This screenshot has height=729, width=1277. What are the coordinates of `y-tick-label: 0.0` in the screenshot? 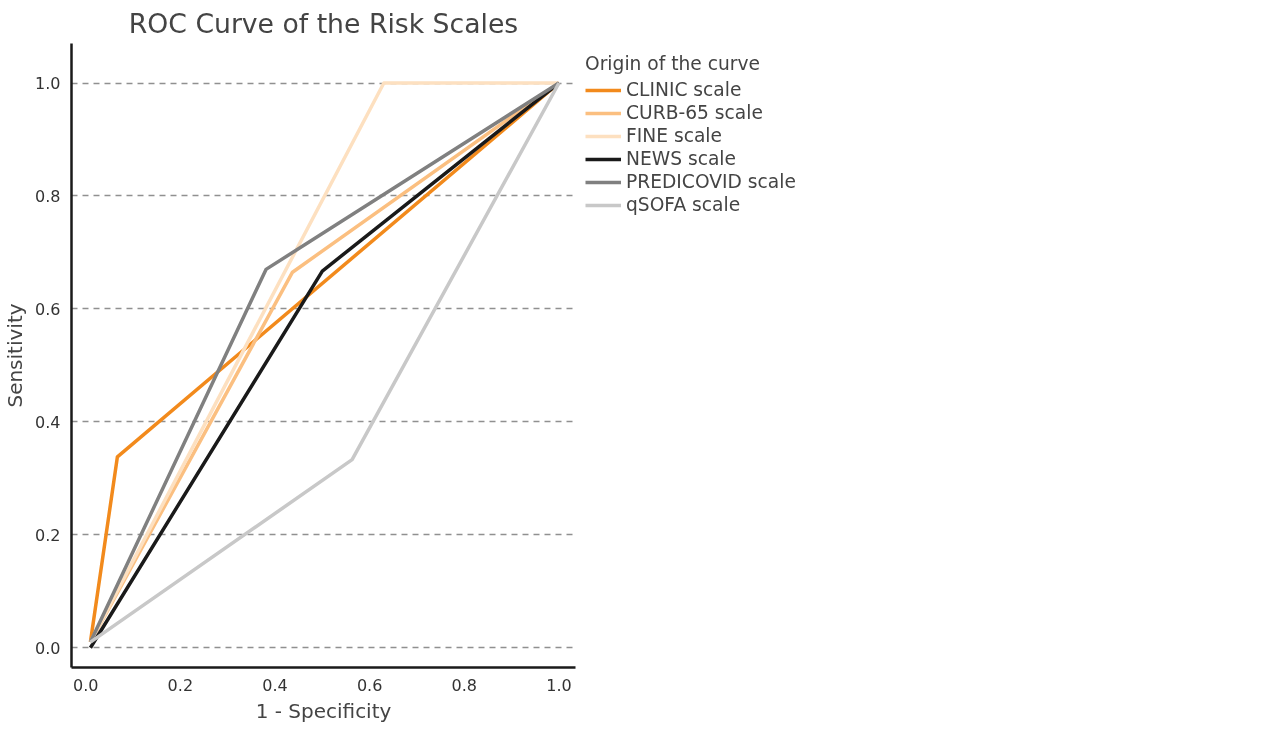 It's located at (48, 648).